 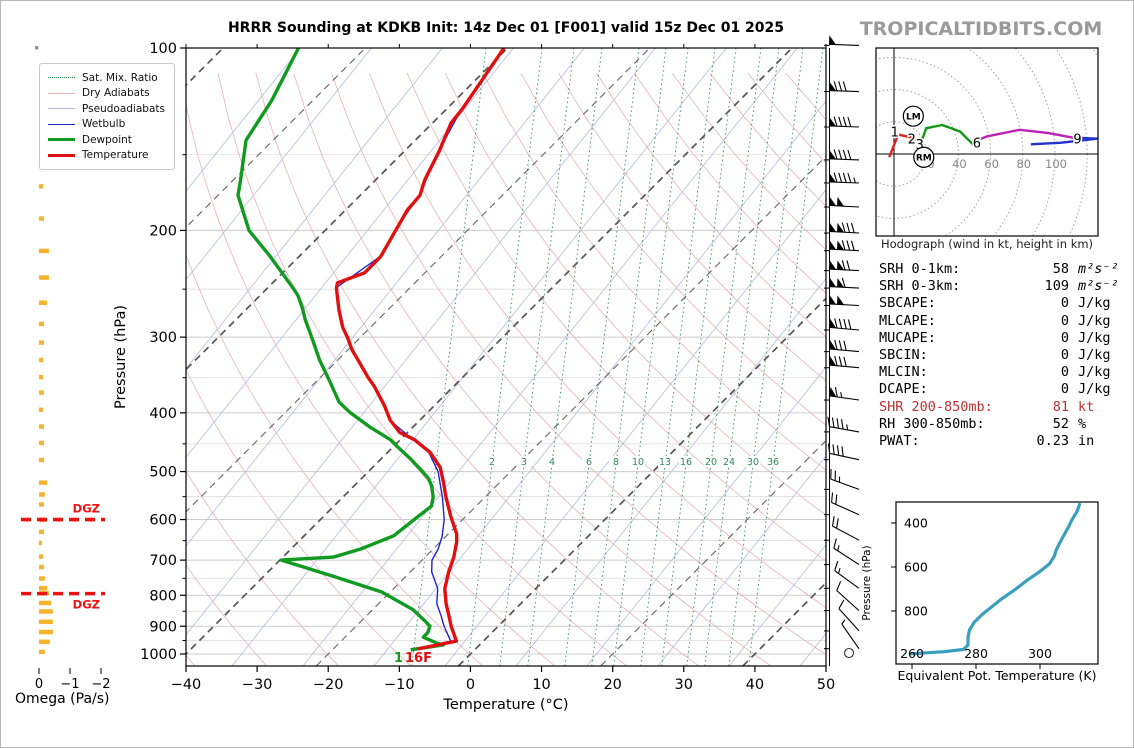 I want to click on mixing-ratio-label: 20, so click(x=711, y=462).